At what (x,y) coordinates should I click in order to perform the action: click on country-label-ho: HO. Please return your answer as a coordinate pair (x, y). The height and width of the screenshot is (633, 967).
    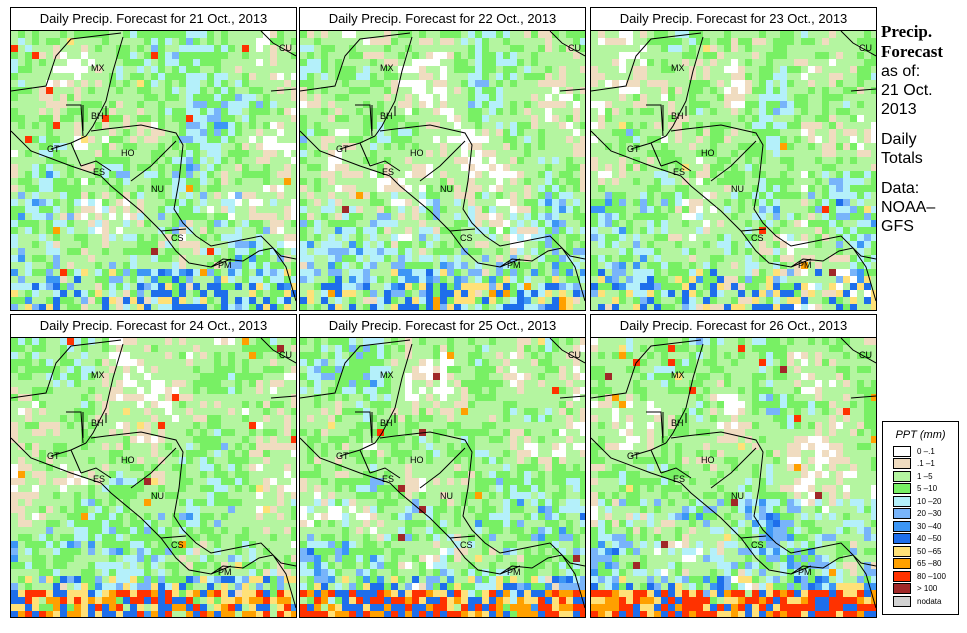
    Looking at the image, I should click on (128, 153).